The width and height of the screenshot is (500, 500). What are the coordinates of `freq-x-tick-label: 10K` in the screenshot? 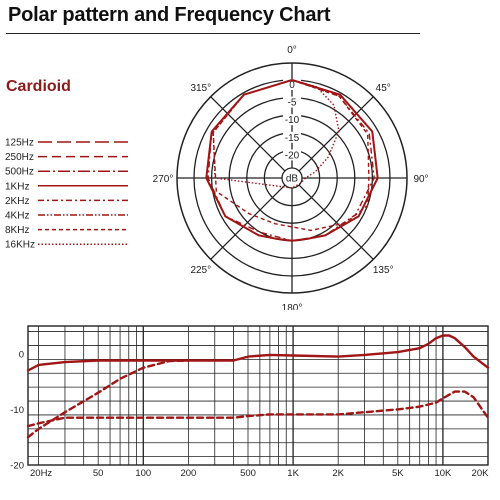 It's located at (443, 473).